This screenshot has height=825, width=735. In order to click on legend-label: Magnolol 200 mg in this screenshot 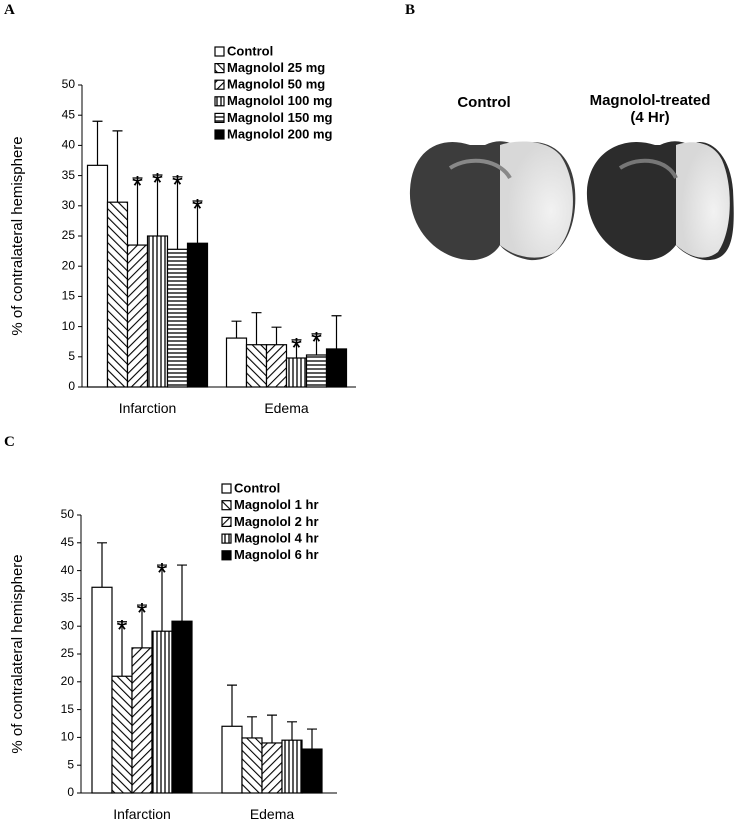, I will do `click(280, 133)`.